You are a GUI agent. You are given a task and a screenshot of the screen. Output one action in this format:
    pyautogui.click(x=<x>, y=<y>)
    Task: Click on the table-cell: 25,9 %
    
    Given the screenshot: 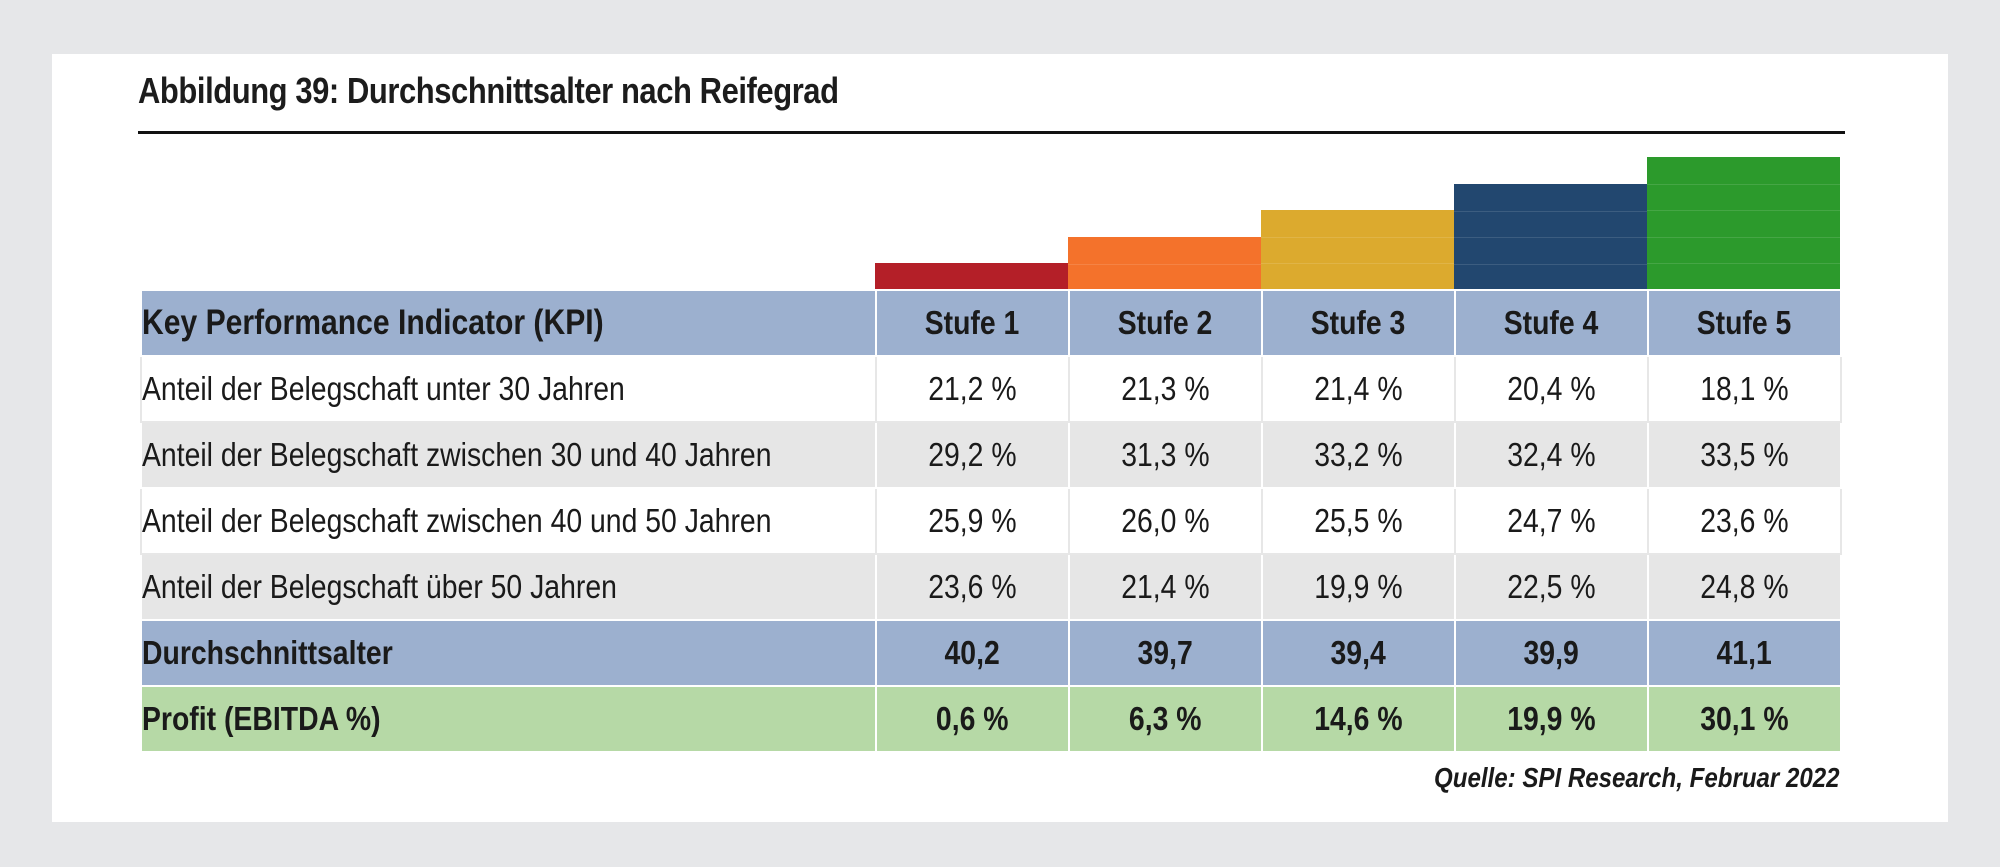 What is the action you would take?
    pyautogui.click(x=972, y=521)
    